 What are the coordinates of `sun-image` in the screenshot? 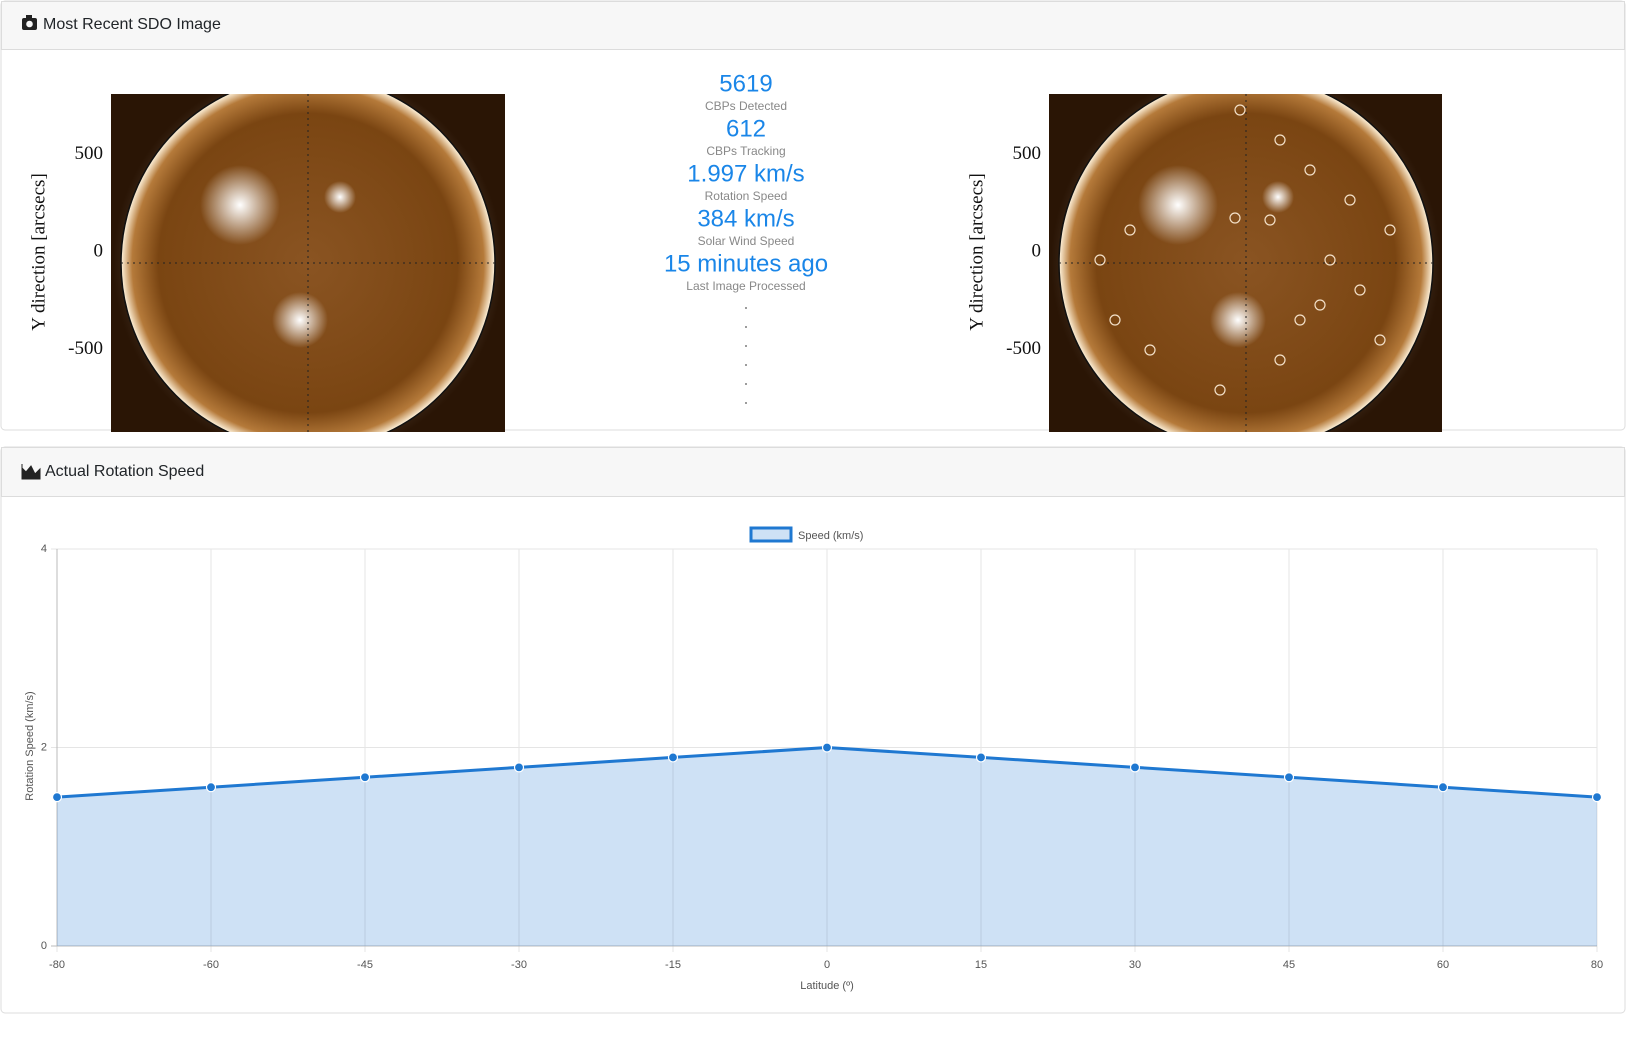 It's located at (308, 263).